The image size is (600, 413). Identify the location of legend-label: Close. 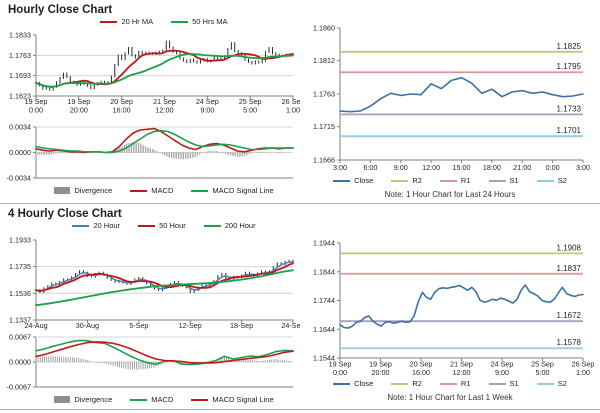
(364, 383).